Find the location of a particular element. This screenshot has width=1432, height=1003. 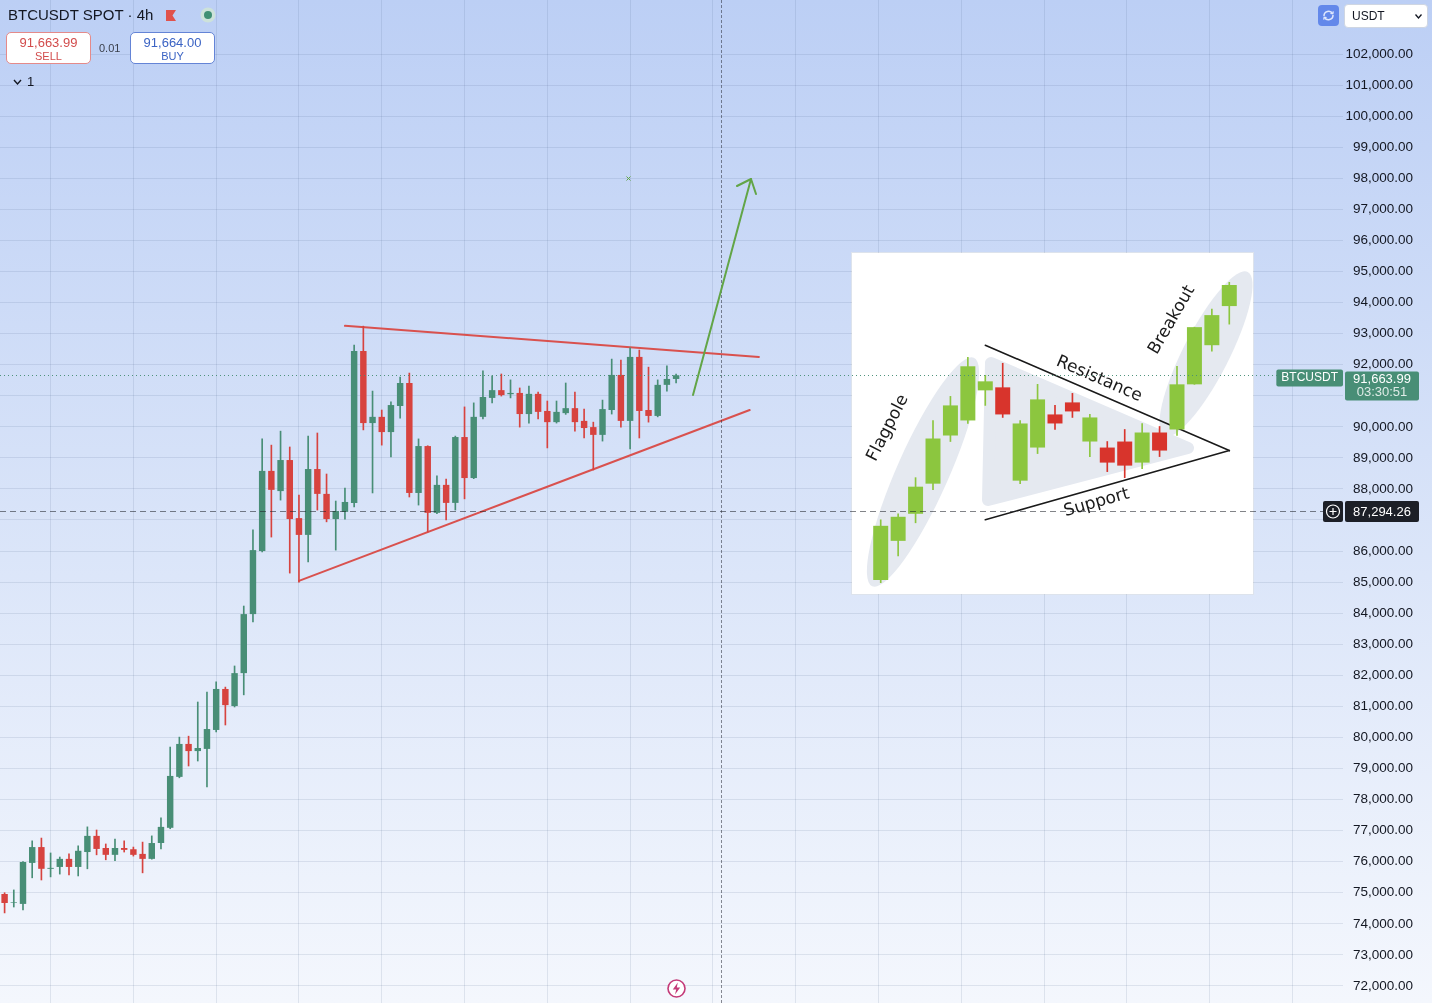

annotation: BUY is located at coordinates (172, 56).